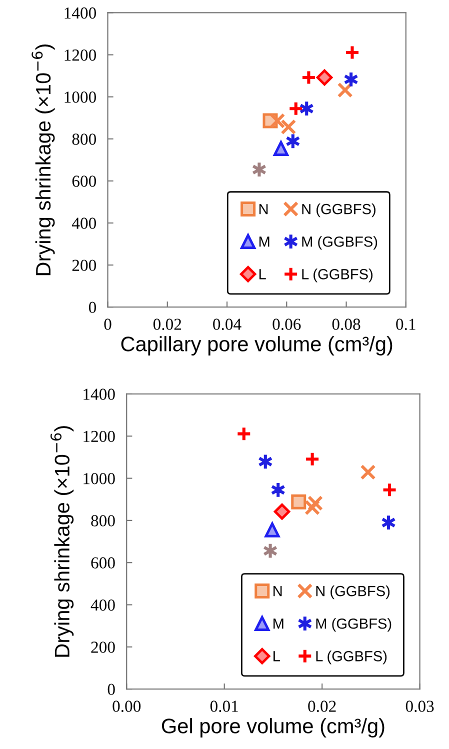 Image resolution: width=449 pixels, height=749 pixels. Describe the element at coordinates (227, 324) in the screenshot. I see `x-tick-label: 0.04` at that location.